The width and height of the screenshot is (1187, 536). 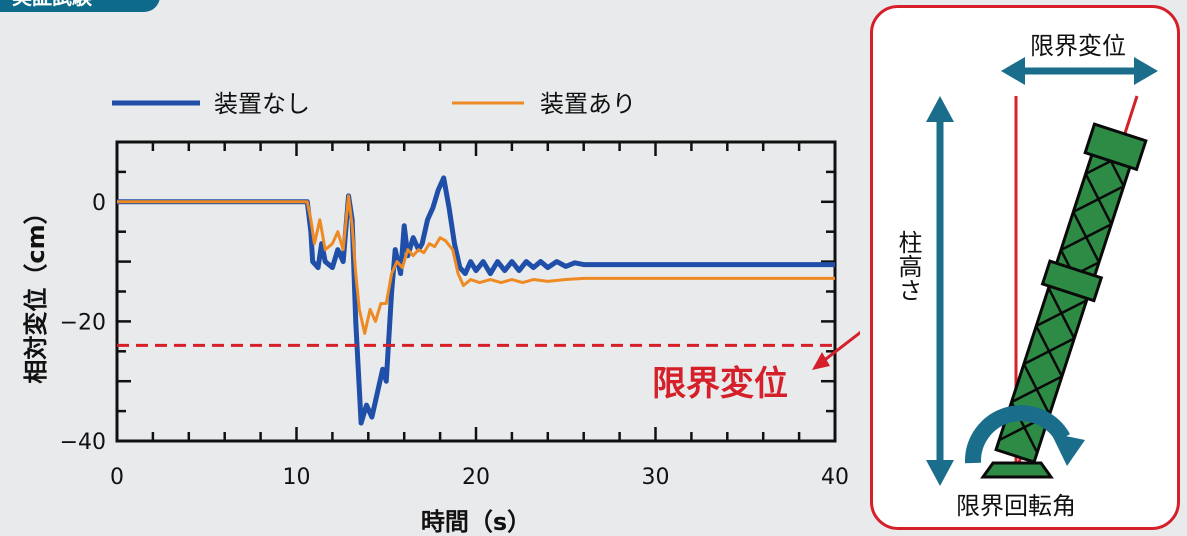 I want to click on legend-label-with-device: 装置あり, so click(x=588, y=104).